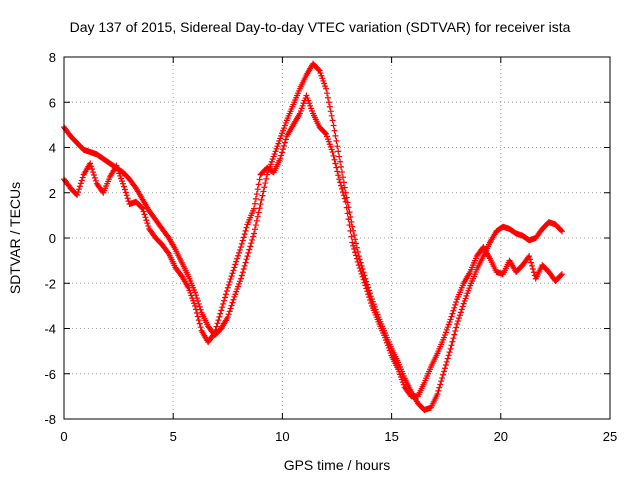  Describe the element at coordinates (63, 436) in the screenshot. I see `x-tick-label: 0` at that location.